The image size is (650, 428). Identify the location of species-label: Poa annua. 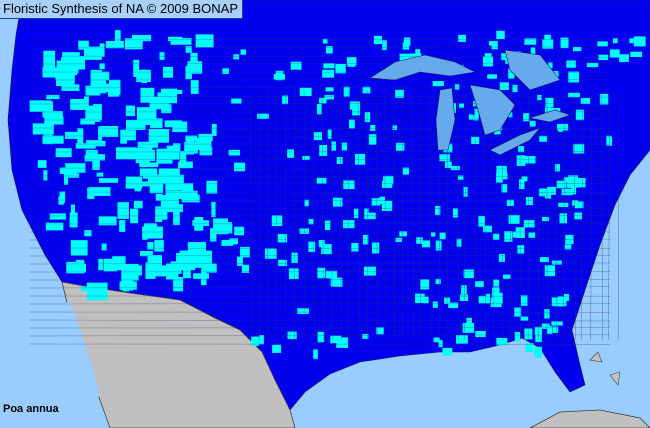
(31, 409).